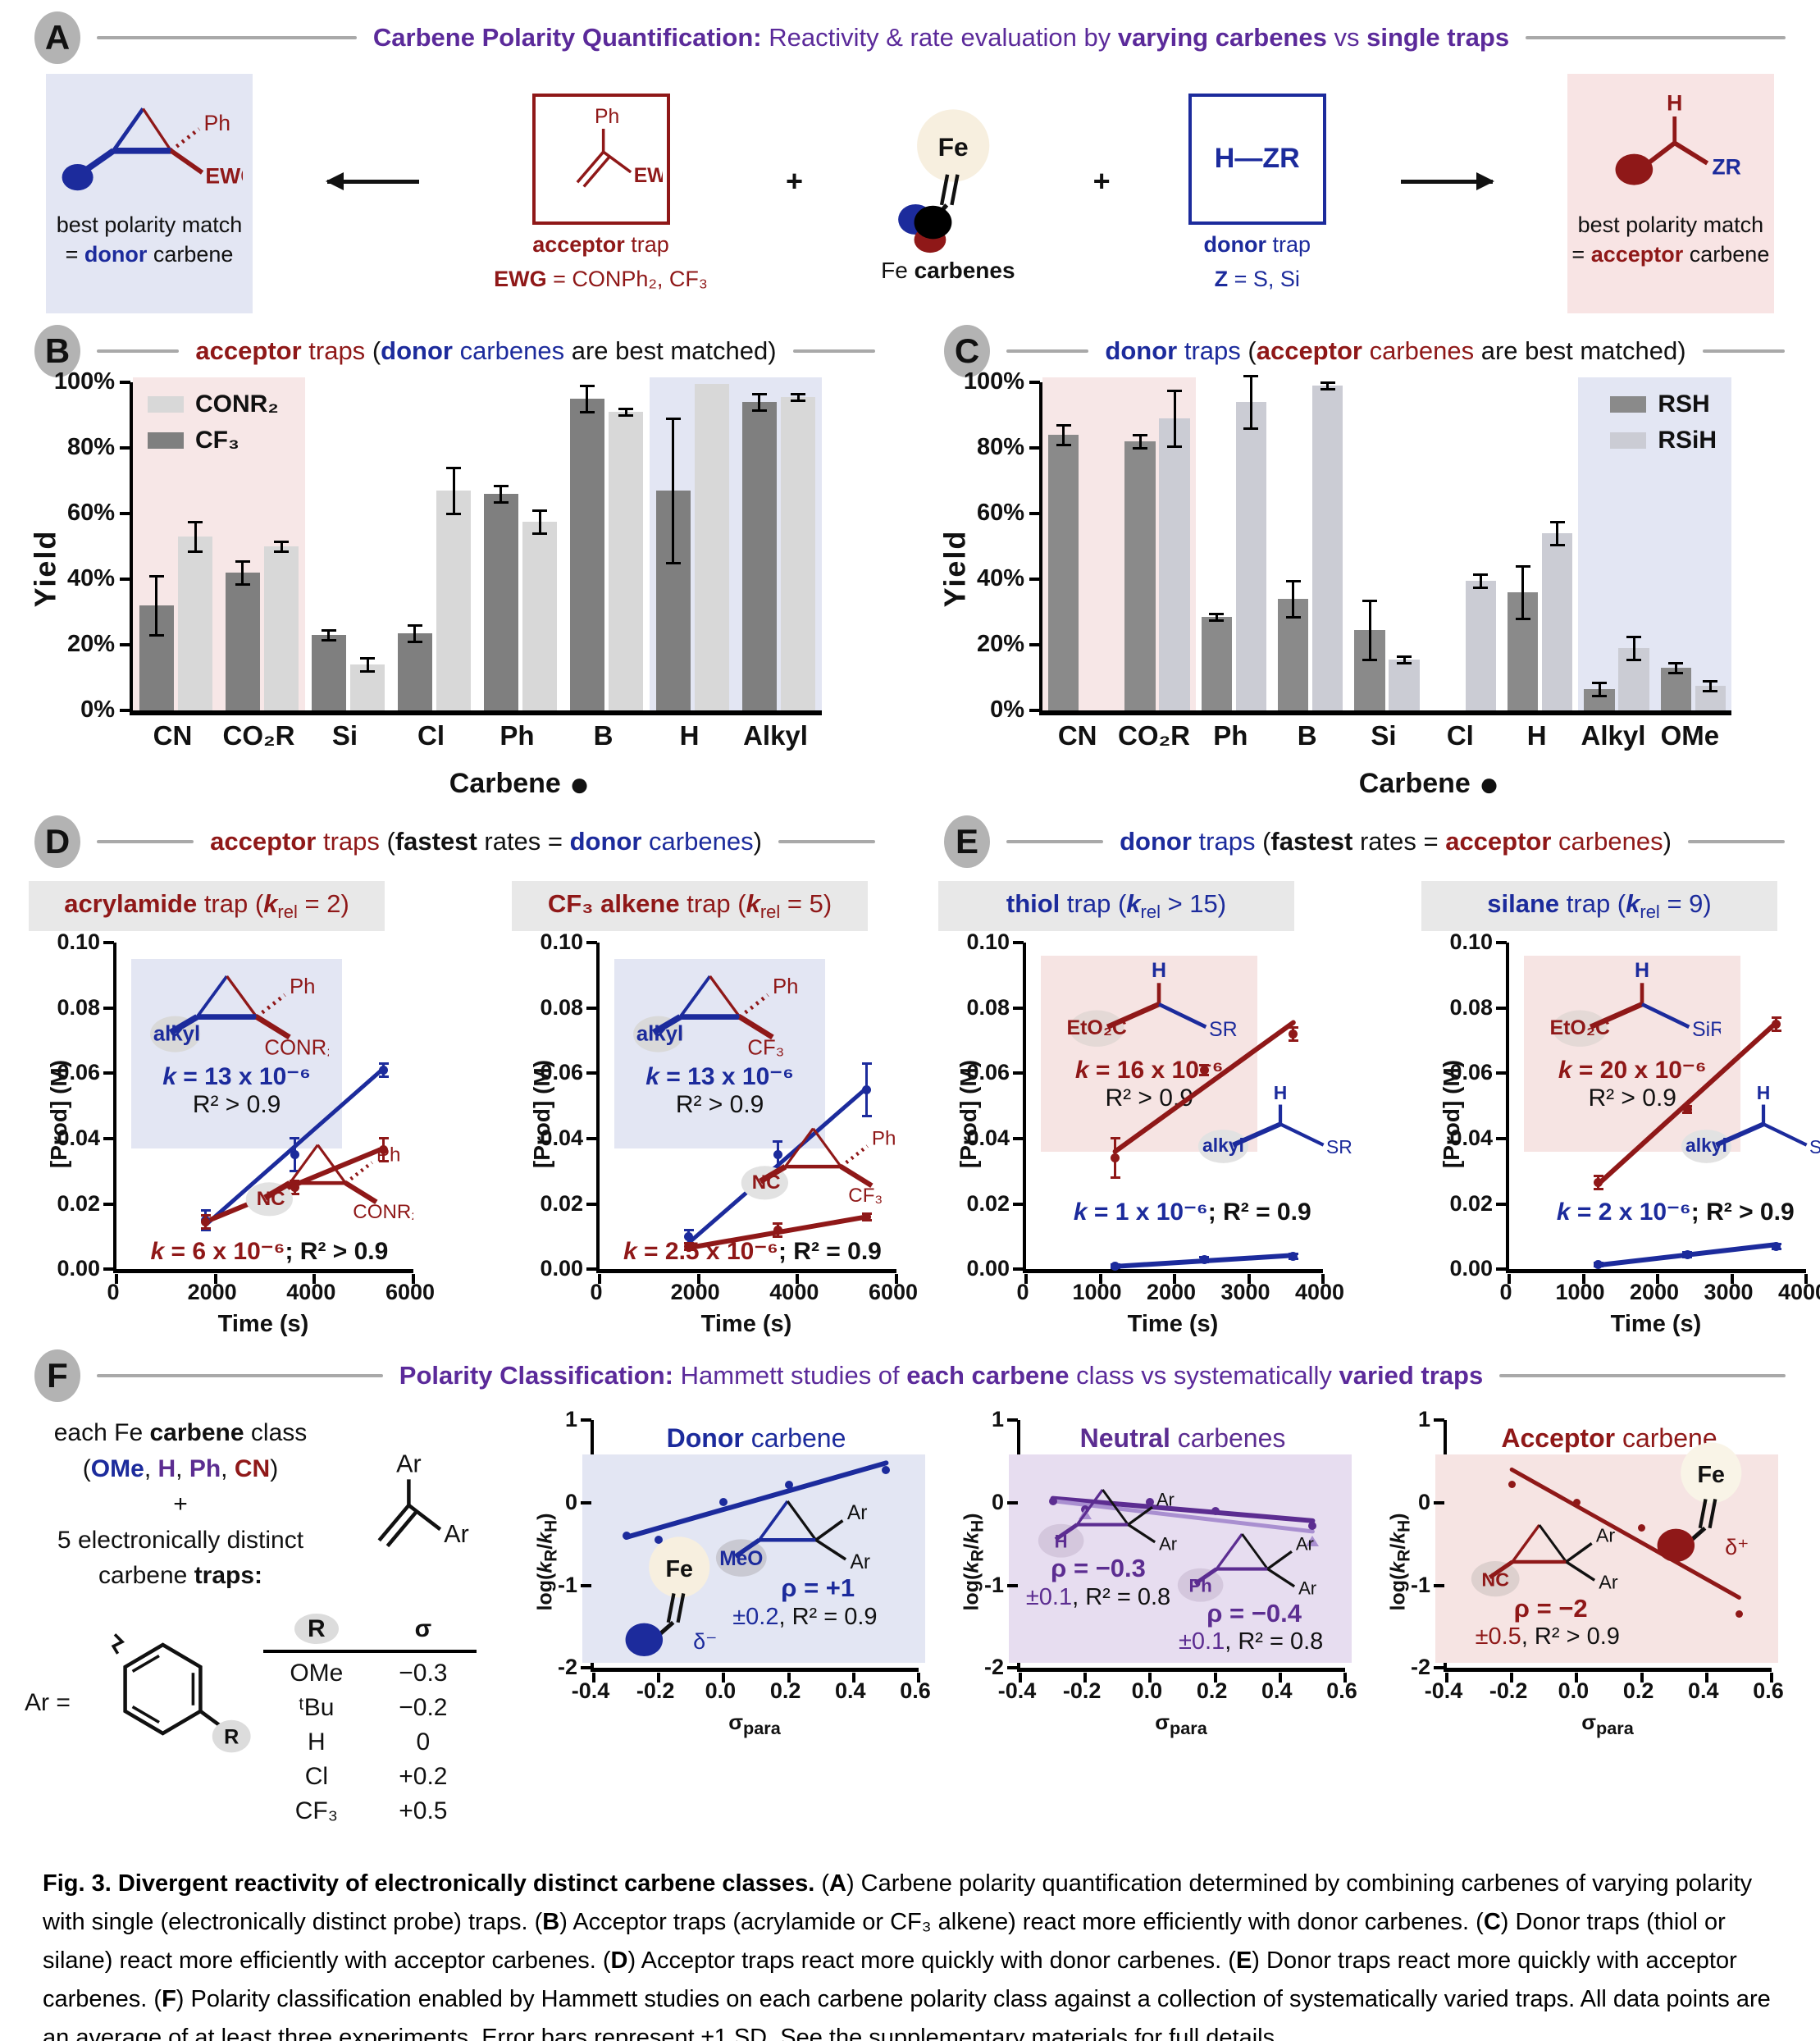 The width and height of the screenshot is (1820, 2041). I want to click on category-label: Cl, so click(1460, 735).